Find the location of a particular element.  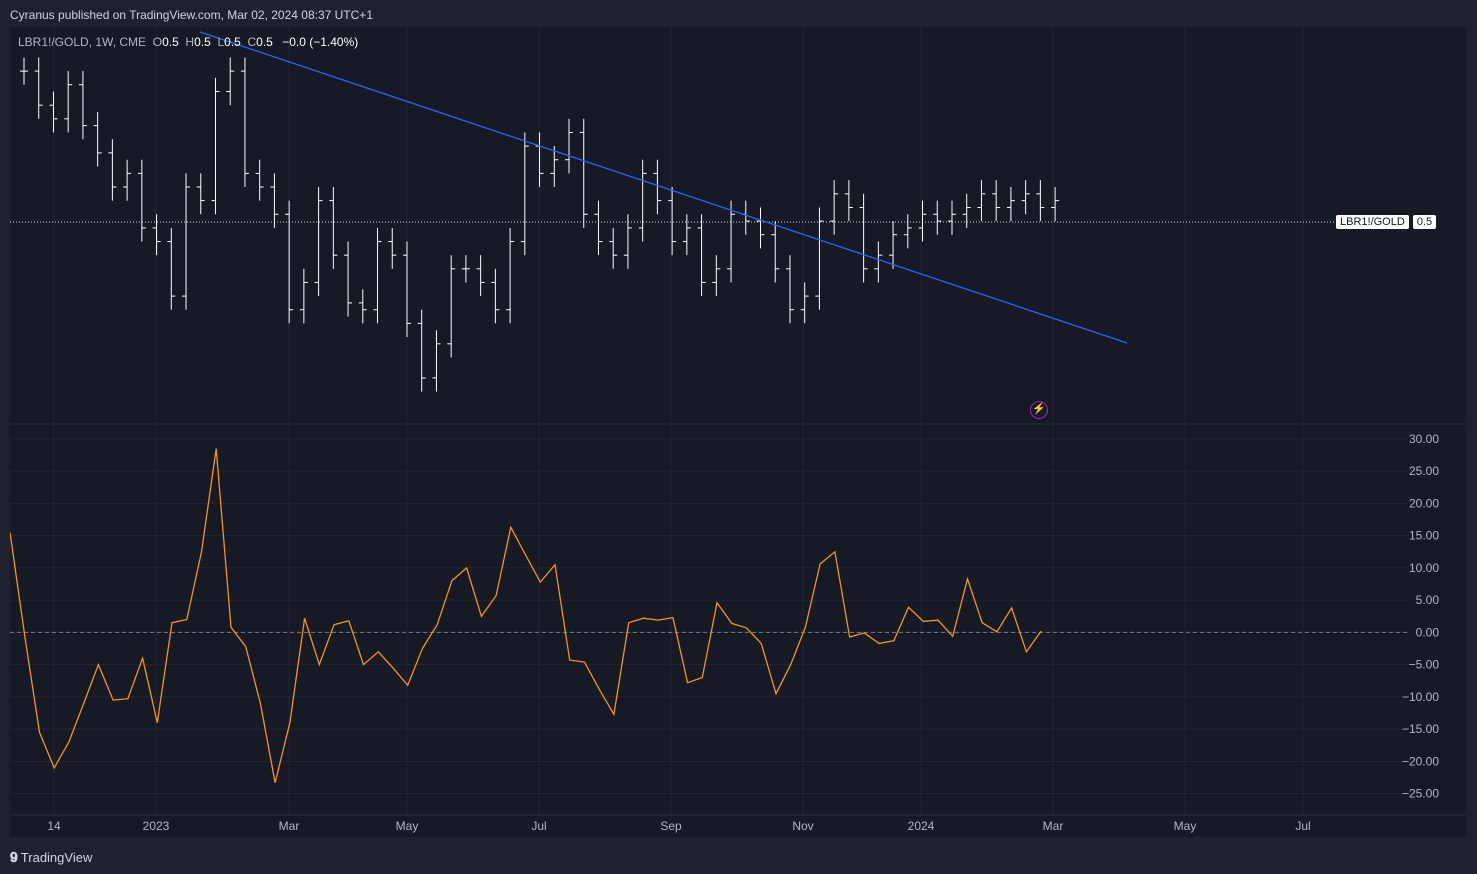

flash-icon: ⚡ is located at coordinates (1039, 410).